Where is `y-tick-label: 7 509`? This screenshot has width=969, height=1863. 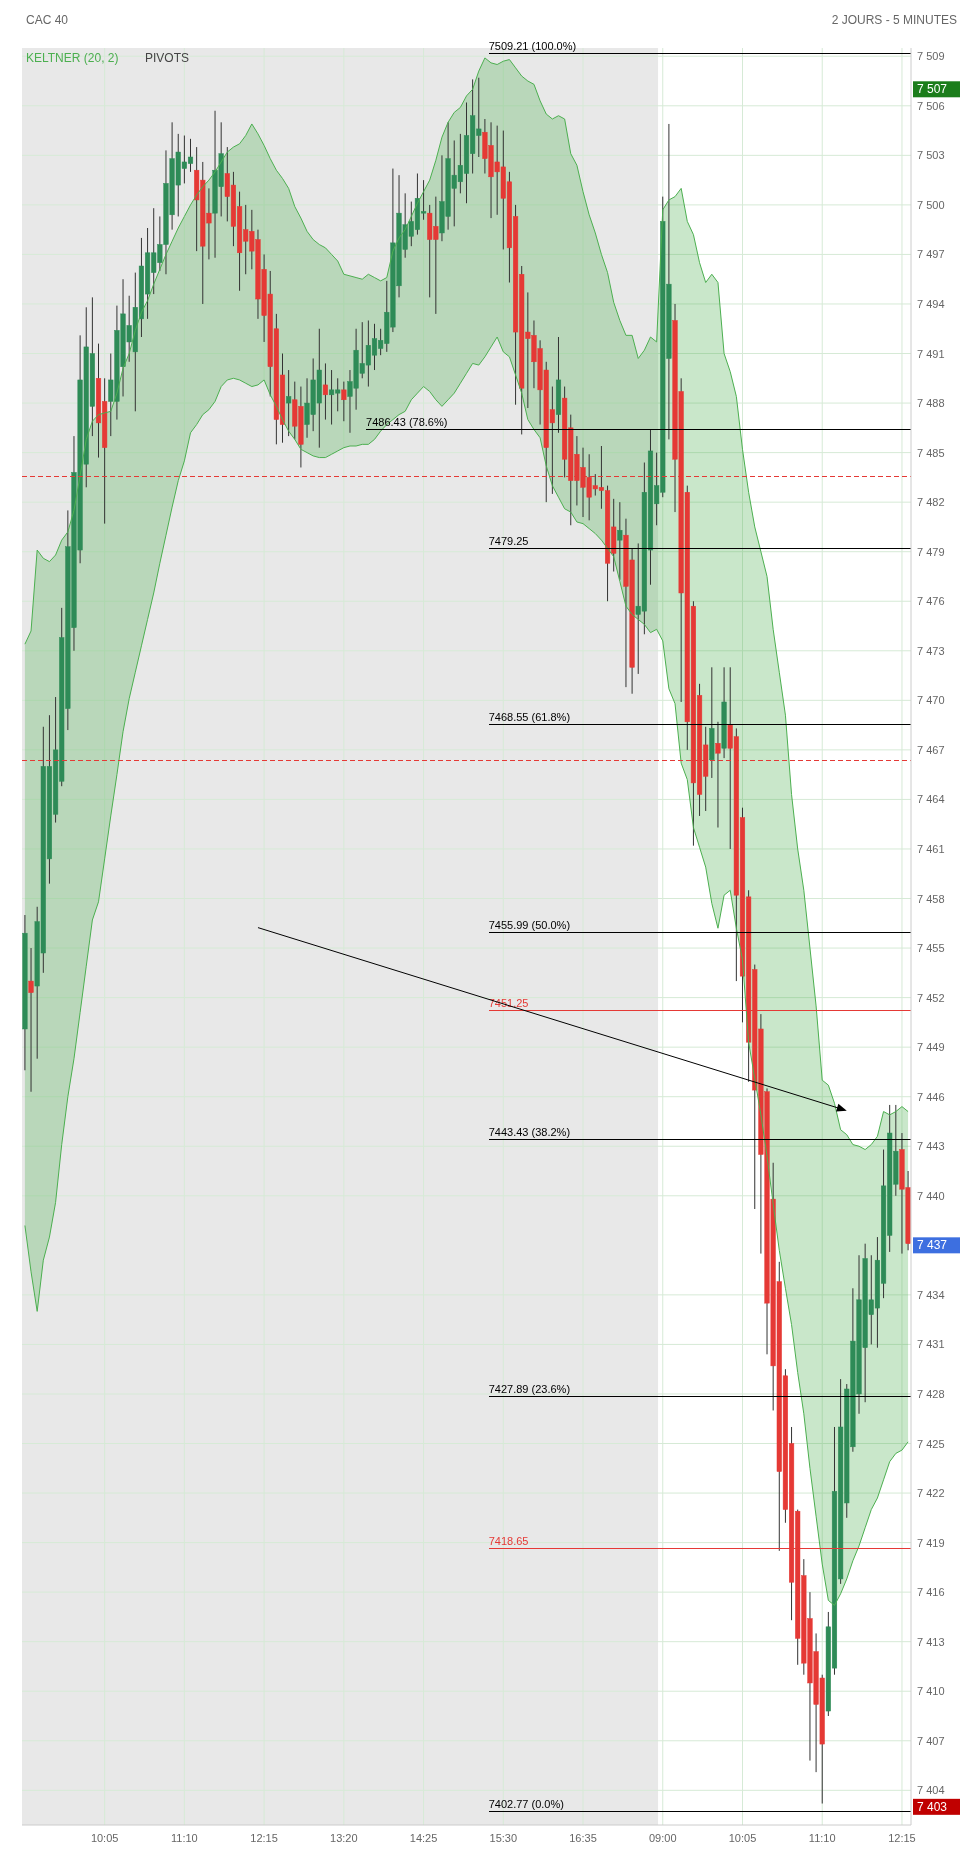
y-tick-label: 7 509 is located at coordinates (931, 56).